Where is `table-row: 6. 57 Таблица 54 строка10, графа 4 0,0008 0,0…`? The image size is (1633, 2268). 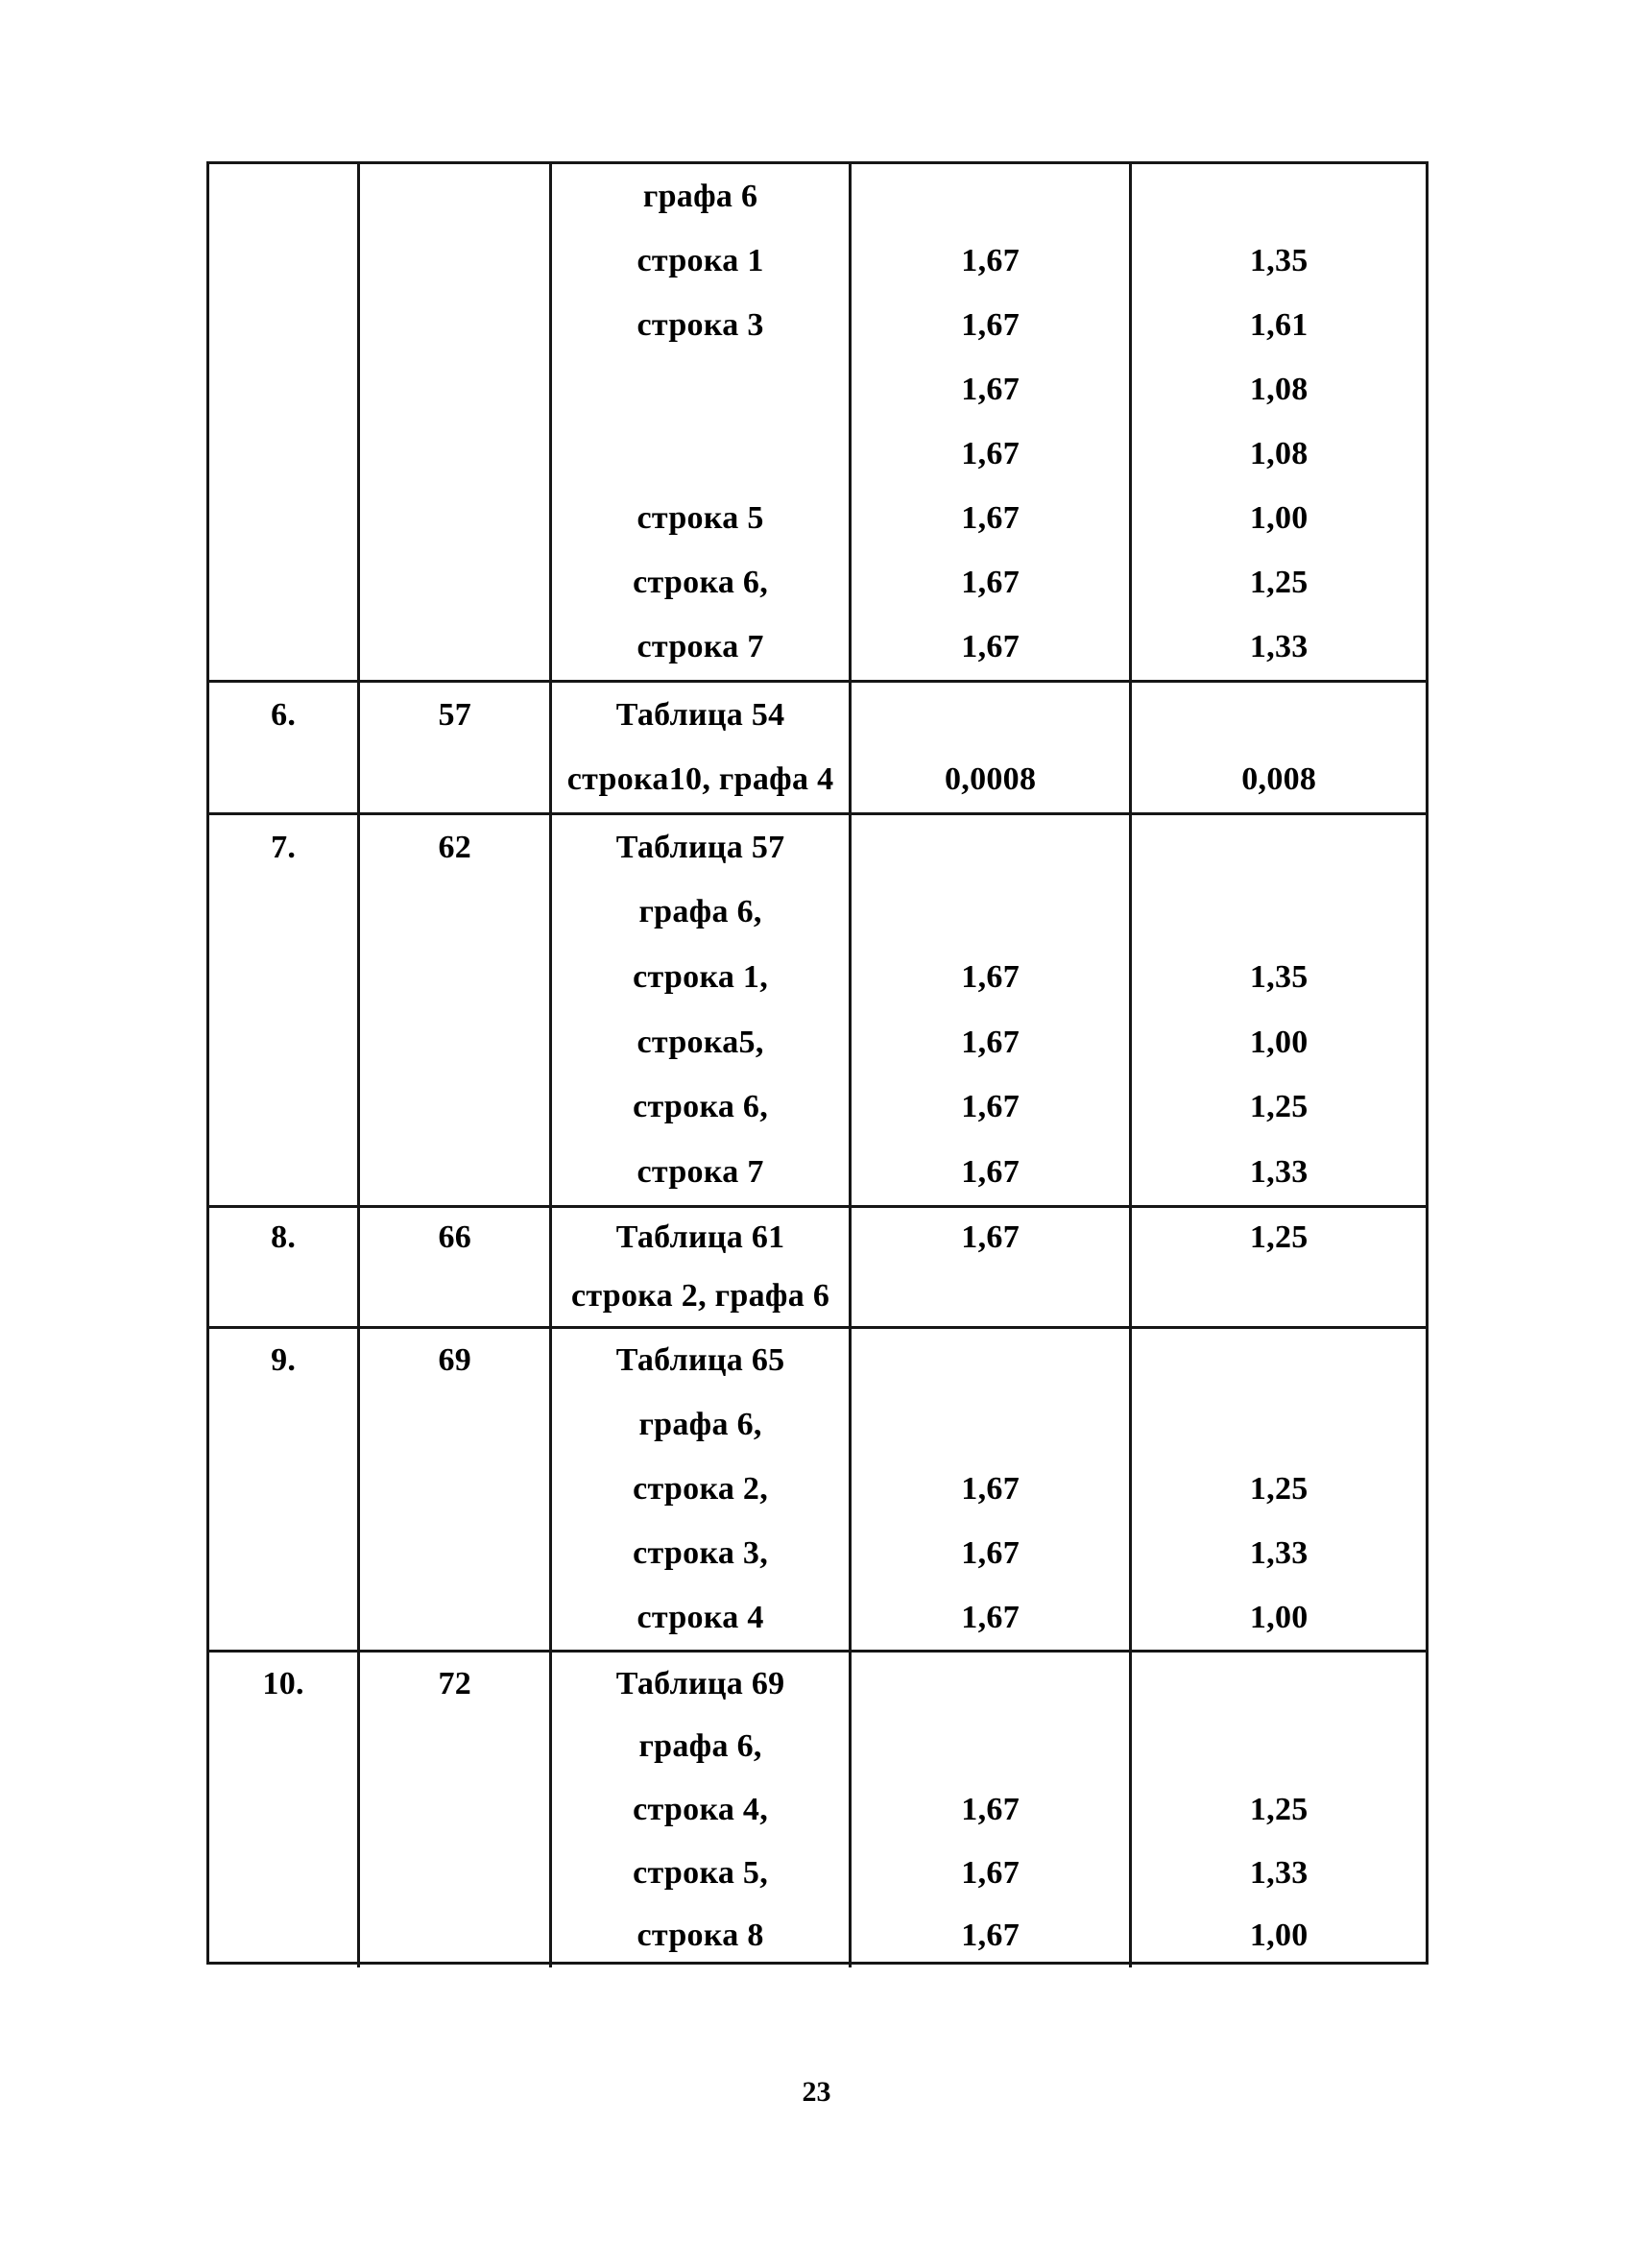
table-row: 6. 57 Таблица 54 строка10, графа 4 0,0008 0,0… is located at coordinates (817, 746).